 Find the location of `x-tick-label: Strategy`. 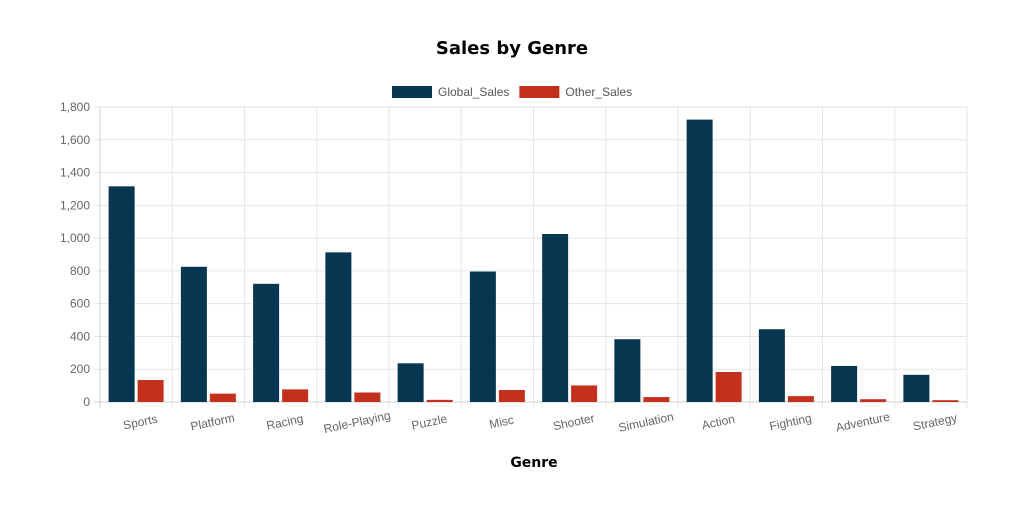

x-tick-label: Strategy is located at coordinates (935, 422).